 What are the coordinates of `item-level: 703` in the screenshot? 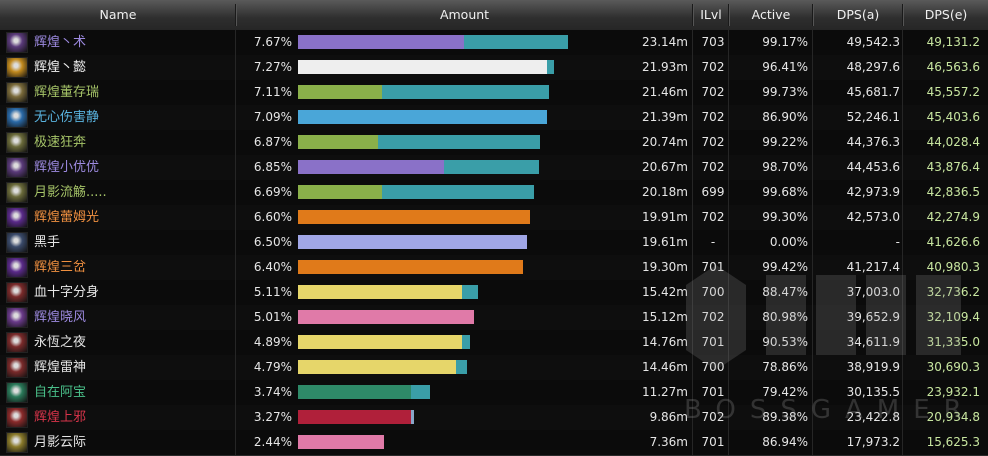 It's located at (713, 42).